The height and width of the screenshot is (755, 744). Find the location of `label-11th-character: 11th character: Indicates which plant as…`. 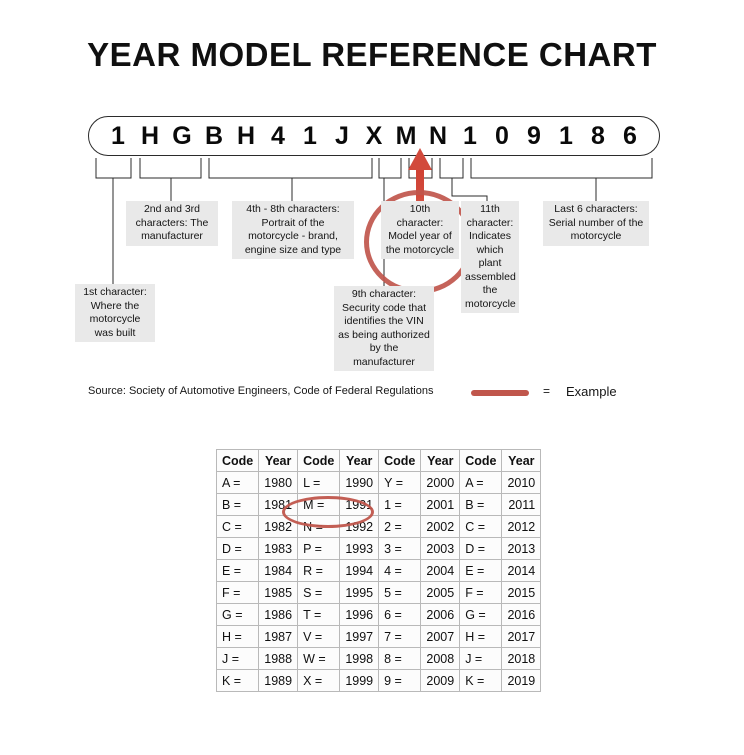

label-11th-character: 11th character: Indicates which plant as… is located at coordinates (490, 257).